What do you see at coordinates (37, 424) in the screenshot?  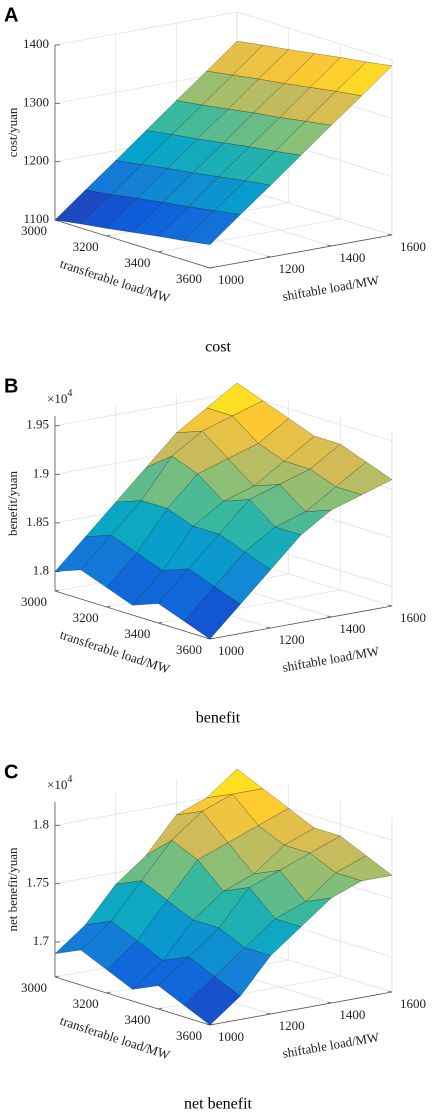 I see `z-tick-label: 1.95` at bounding box center [37, 424].